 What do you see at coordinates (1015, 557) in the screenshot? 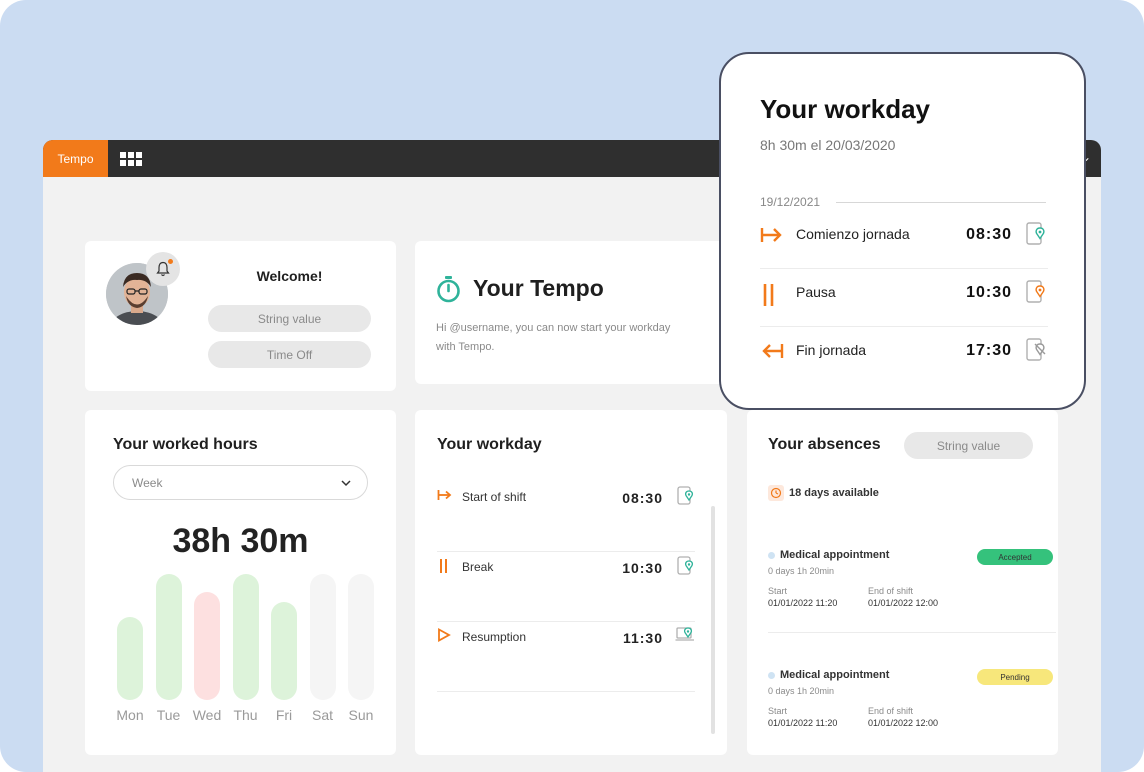
I see `status-badge: Accepted` at bounding box center [1015, 557].